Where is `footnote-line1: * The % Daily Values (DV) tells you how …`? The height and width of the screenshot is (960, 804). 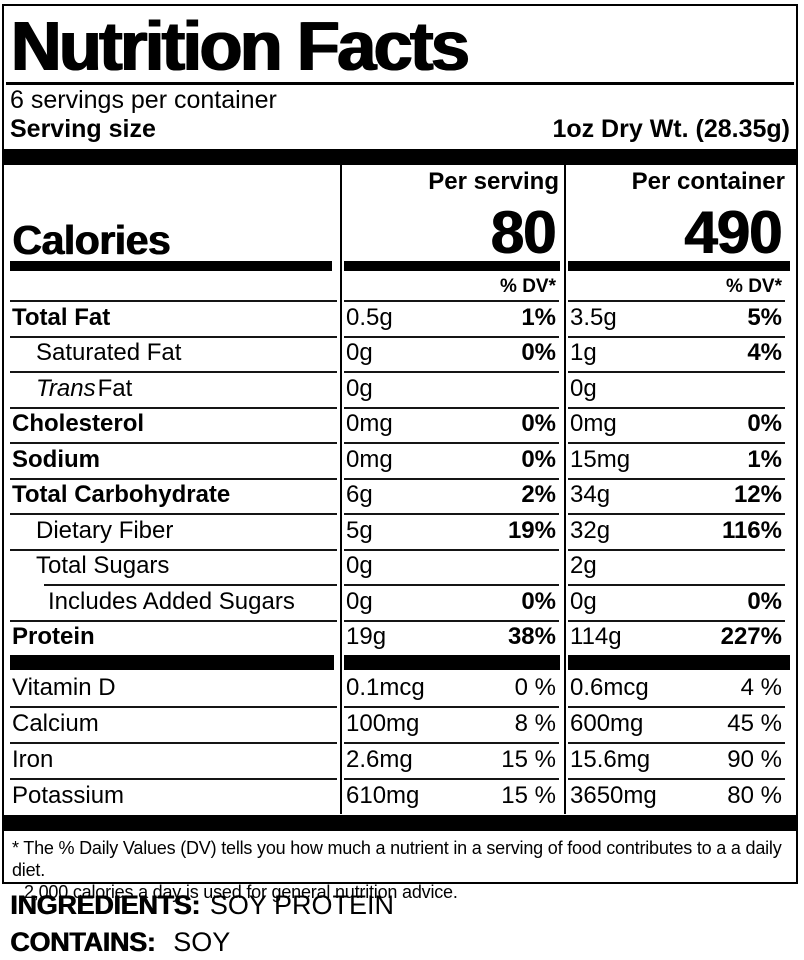 footnote-line1: * The % Daily Values (DV) tells you how … is located at coordinates (397, 859).